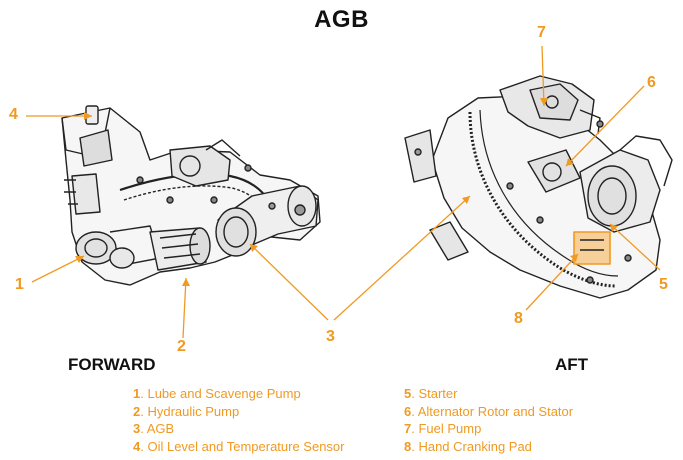  I want to click on legend-num: 3, so click(137, 428).